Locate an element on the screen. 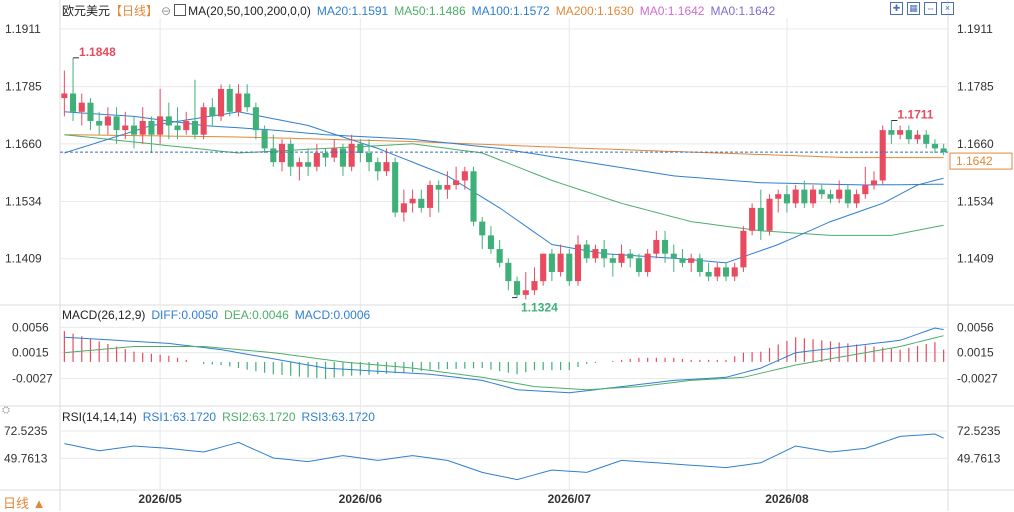 This screenshot has height=512, width=1014. rsi3-value: RSI3:63.1720 is located at coordinates (338, 417).